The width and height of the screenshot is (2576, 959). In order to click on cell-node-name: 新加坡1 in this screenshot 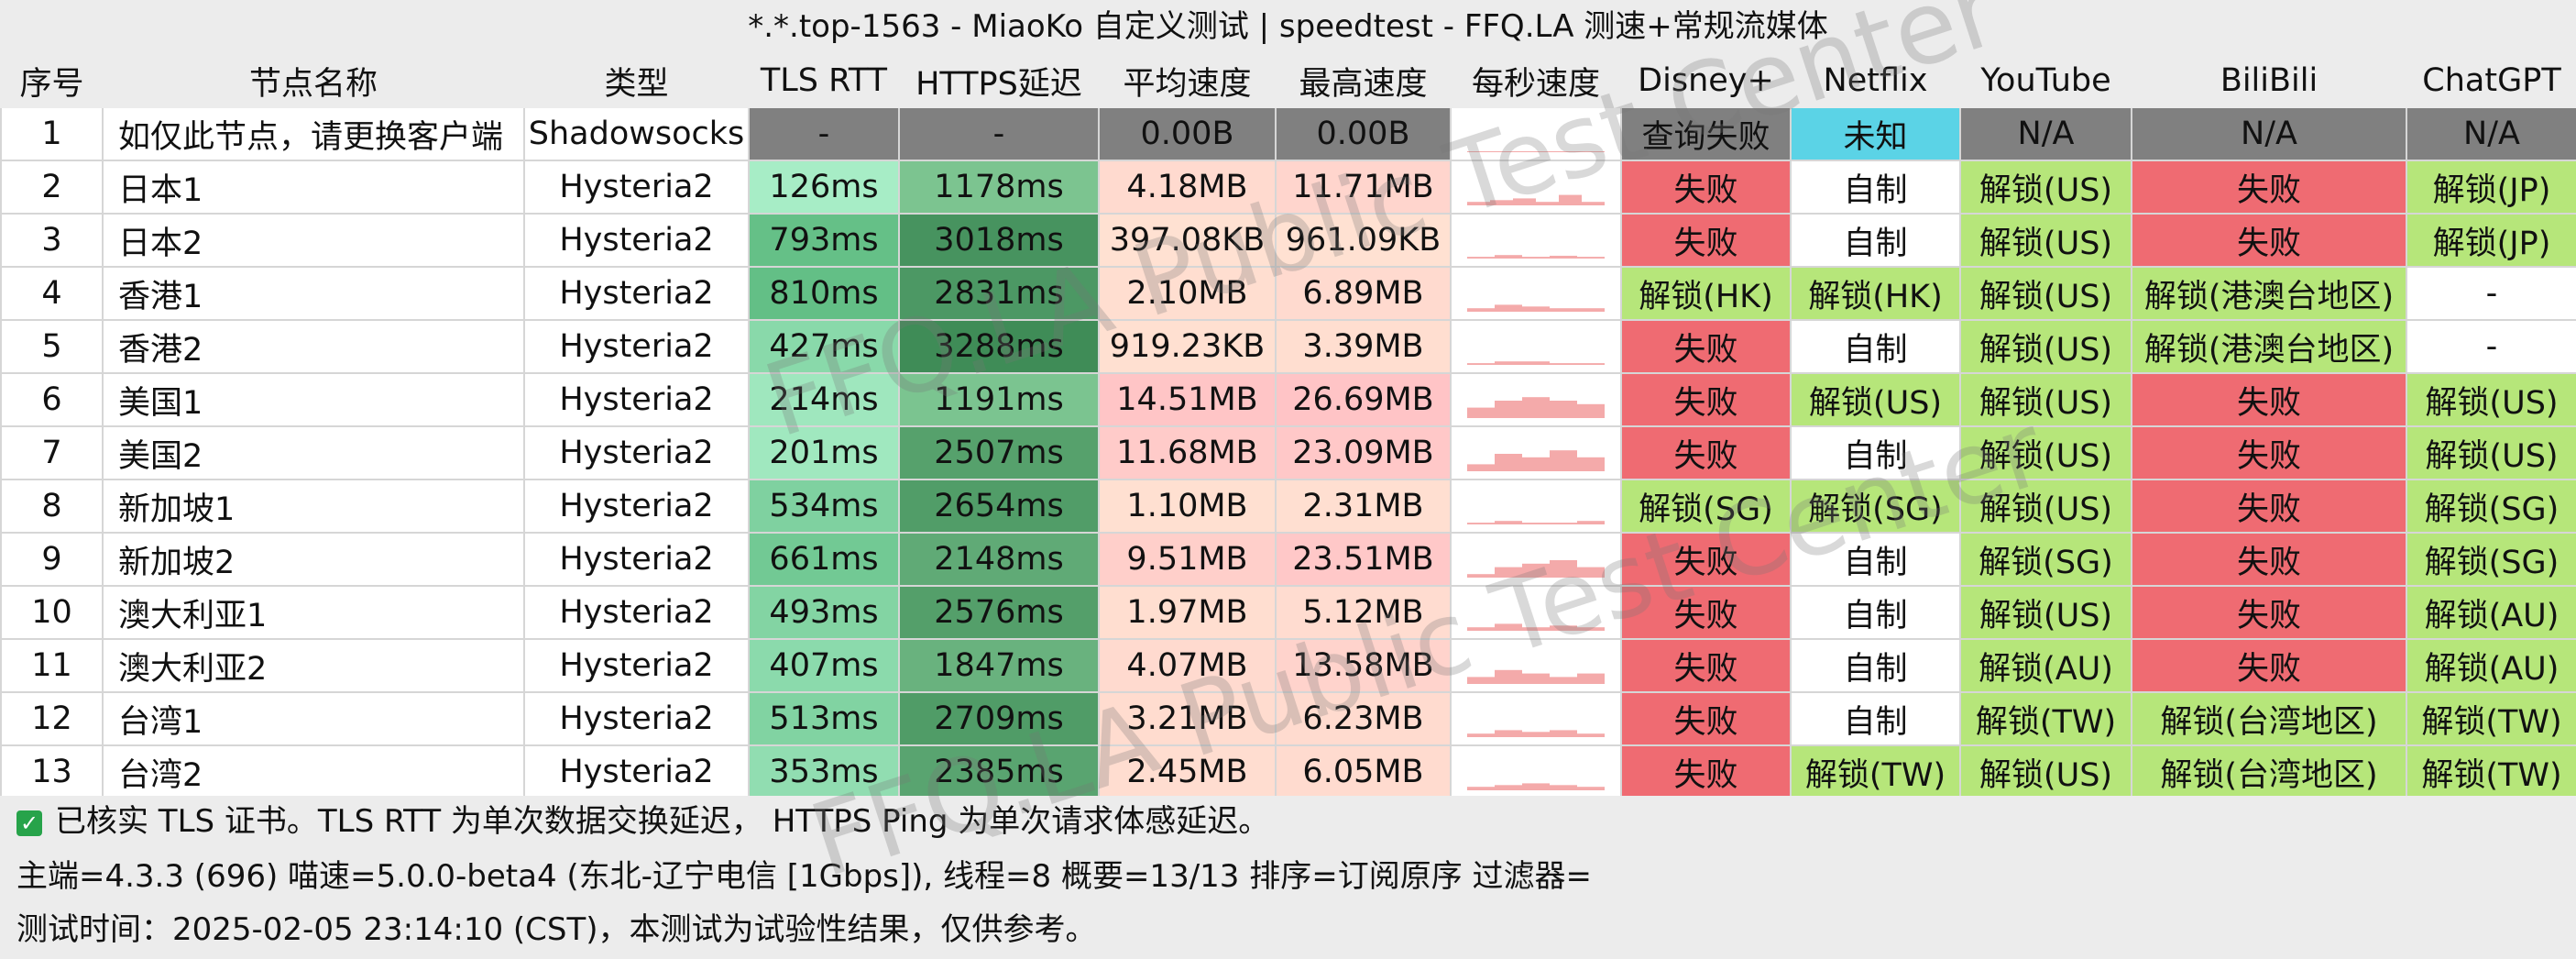, I will do `click(313, 506)`.